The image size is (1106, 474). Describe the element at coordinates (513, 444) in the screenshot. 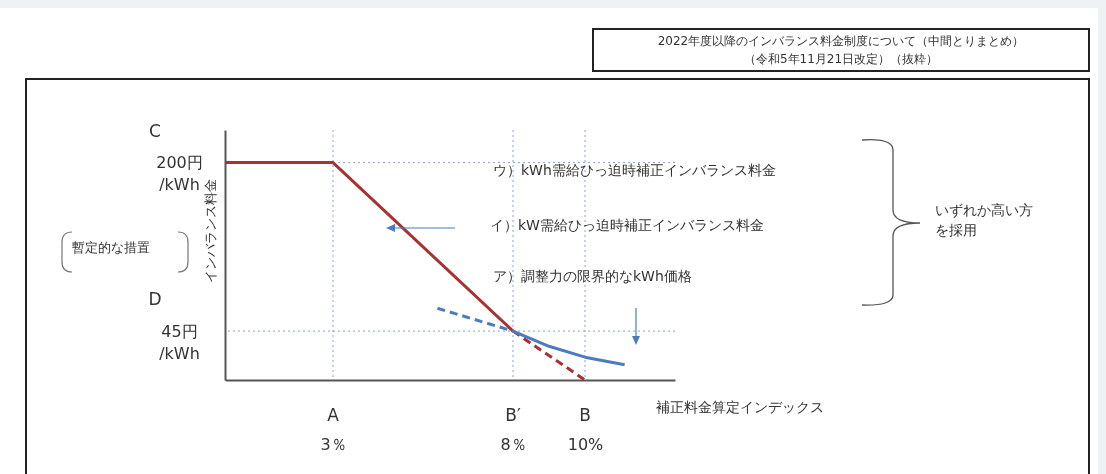

I see `x-tick-label: 8％` at that location.